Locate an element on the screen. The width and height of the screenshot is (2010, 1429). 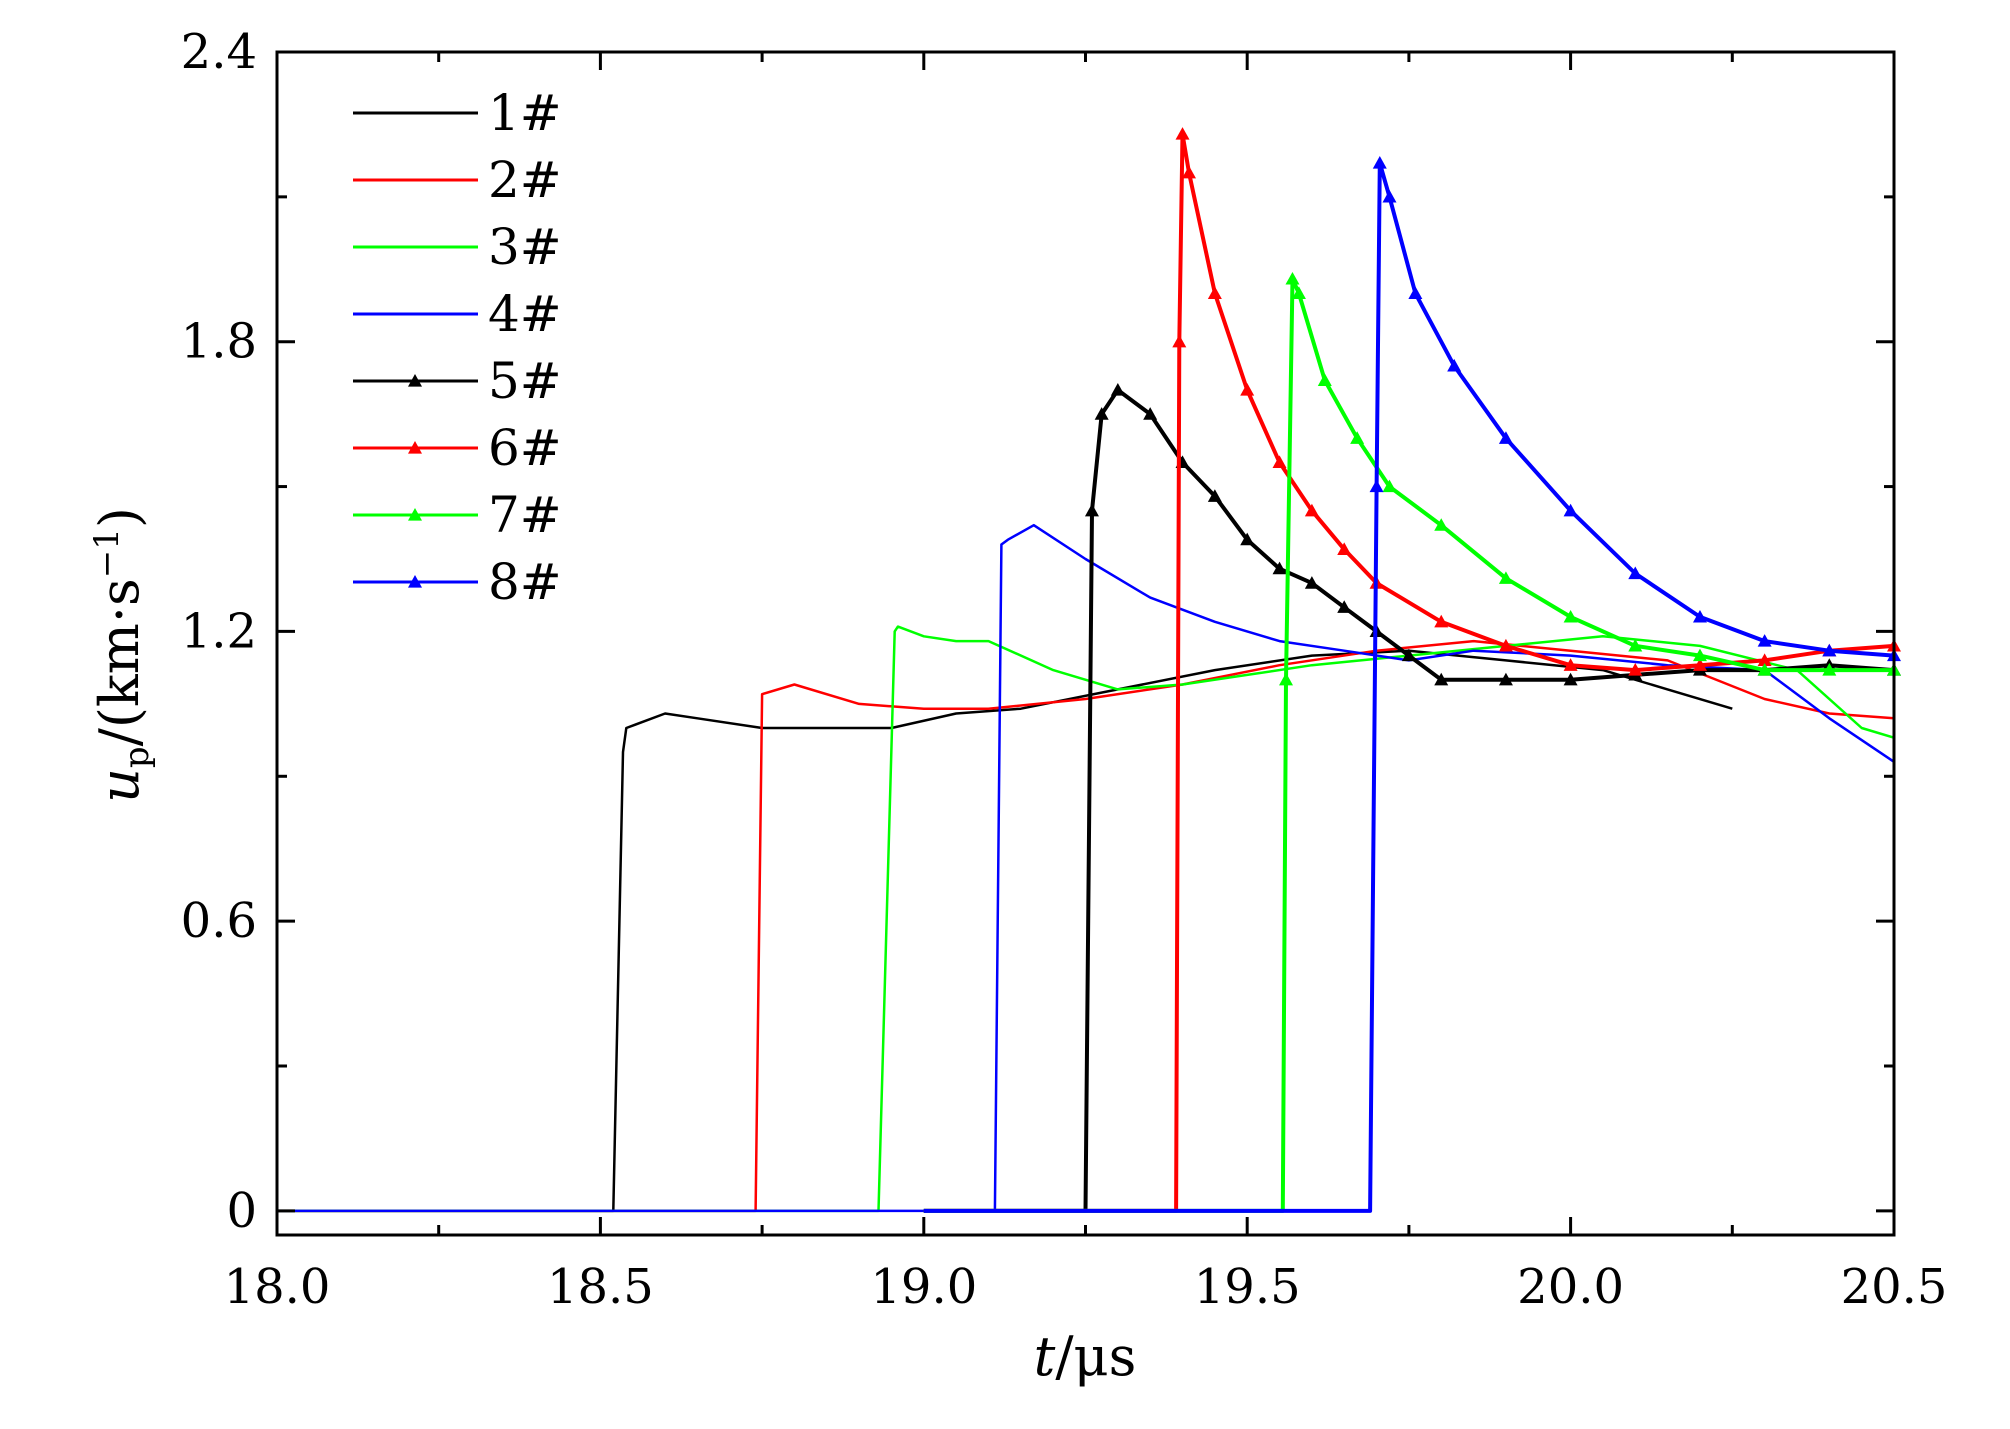
x-tick-label: 19.5 is located at coordinates (1247, 1287).